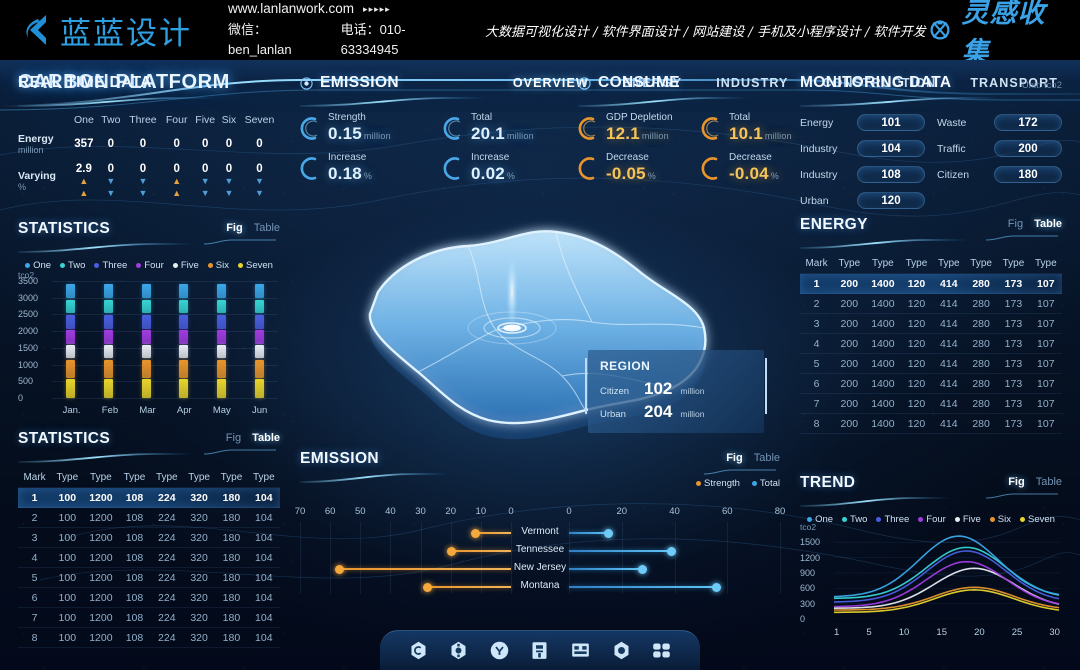 The width and height of the screenshot is (1080, 670). Describe the element at coordinates (231, 637) in the screenshot. I see `cell-7-6: 180` at that location.